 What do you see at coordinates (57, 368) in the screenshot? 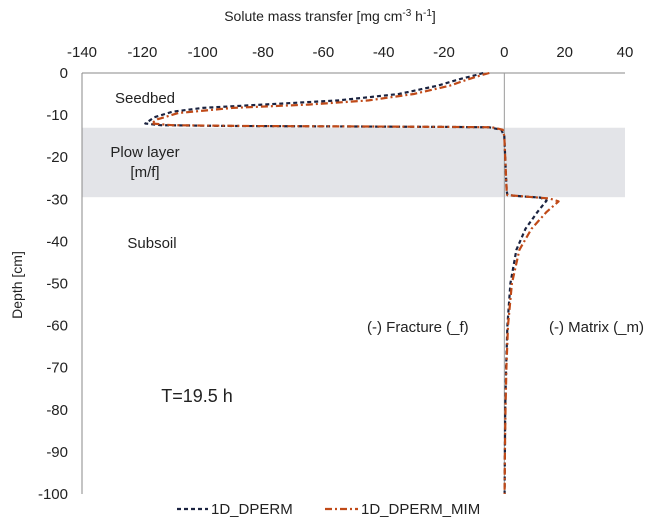
I see `y-tick-label: -70` at bounding box center [57, 368].